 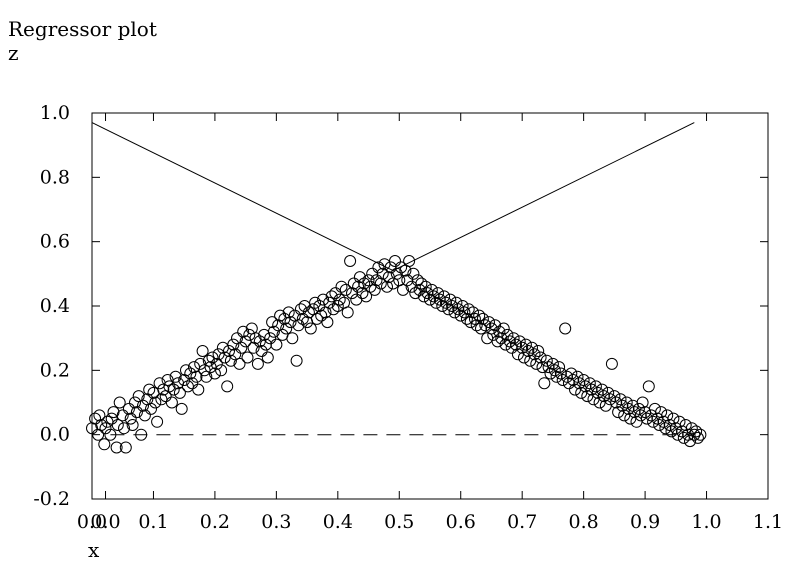 What do you see at coordinates (706, 522) in the screenshot?
I see `x-tick-label: 1.0` at bounding box center [706, 522].